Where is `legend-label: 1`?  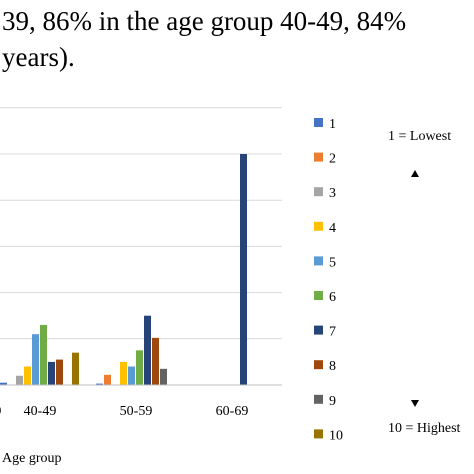 legend-label: 1 is located at coordinates (332, 124).